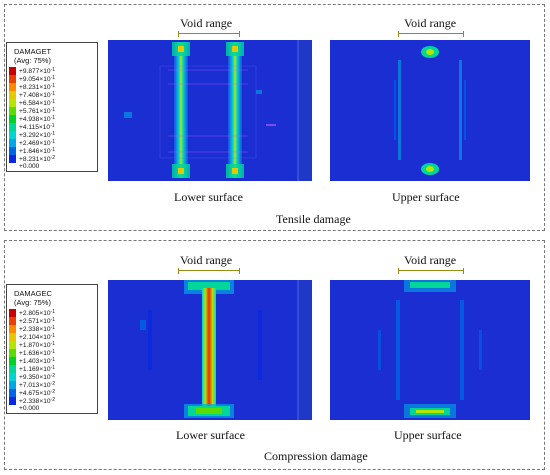 This screenshot has height=475, width=550. What do you see at coordinates (37, 79) in the screenshot?
I see `legend-value: +9.054×10-1` at bounding box center [37, 79].